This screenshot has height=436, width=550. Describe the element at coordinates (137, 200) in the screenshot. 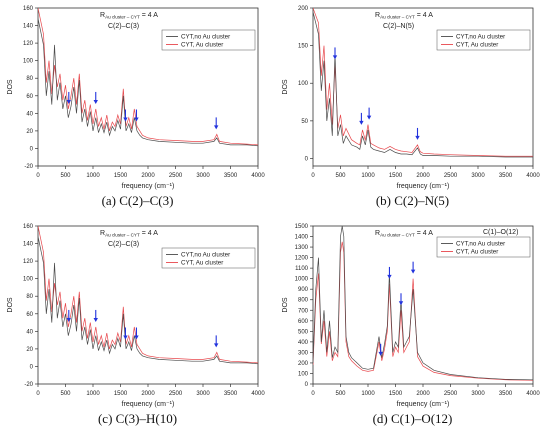

I see `caption-a: (a) C(2)–C(3)` at that location.